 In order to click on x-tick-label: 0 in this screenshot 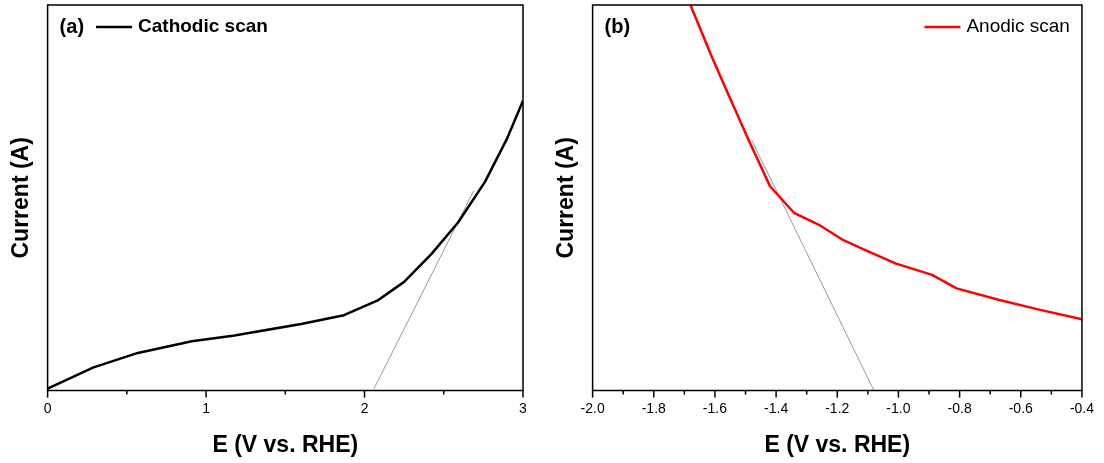, I will do `click(47, 407)`.